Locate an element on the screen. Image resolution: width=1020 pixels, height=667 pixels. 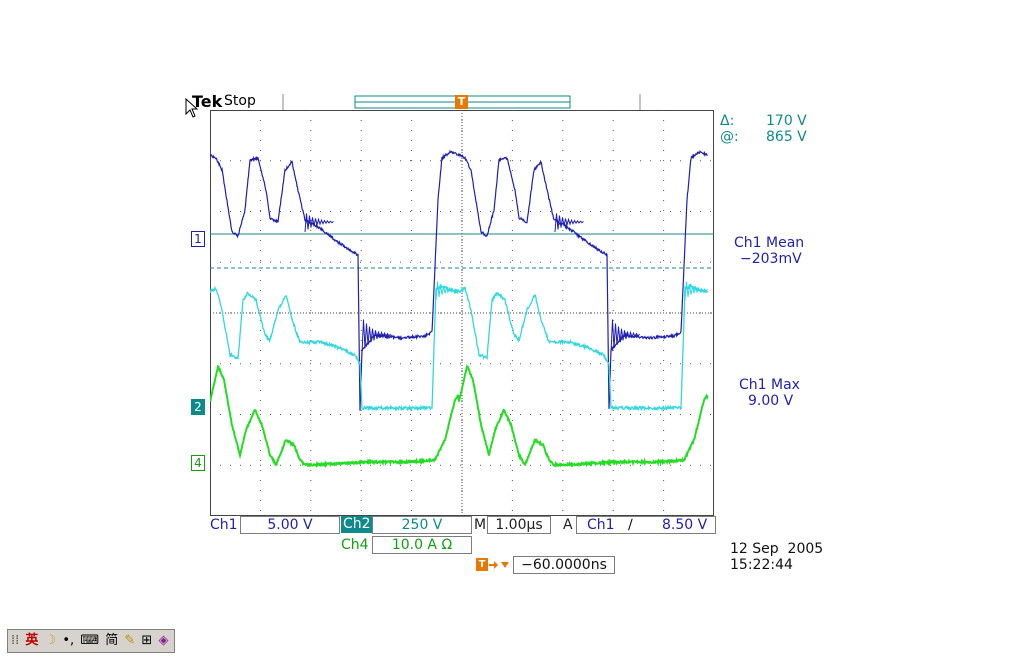
measurement-2-value: 9.00 V is located at coordinates (770, 401).